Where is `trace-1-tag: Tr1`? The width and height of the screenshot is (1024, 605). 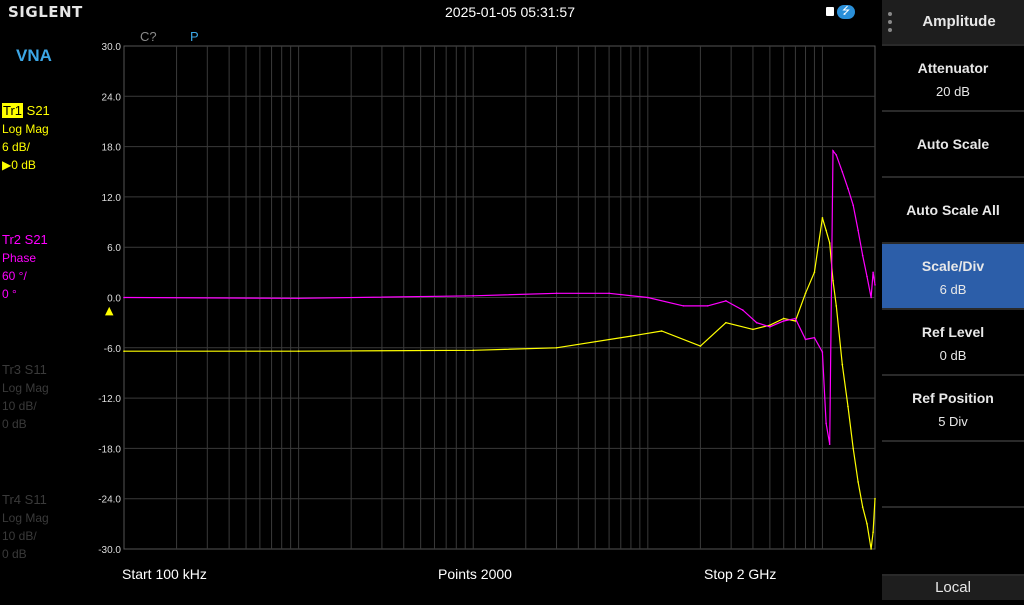 trace-1-tag: Tr1 is located at coordinates (13, 110).